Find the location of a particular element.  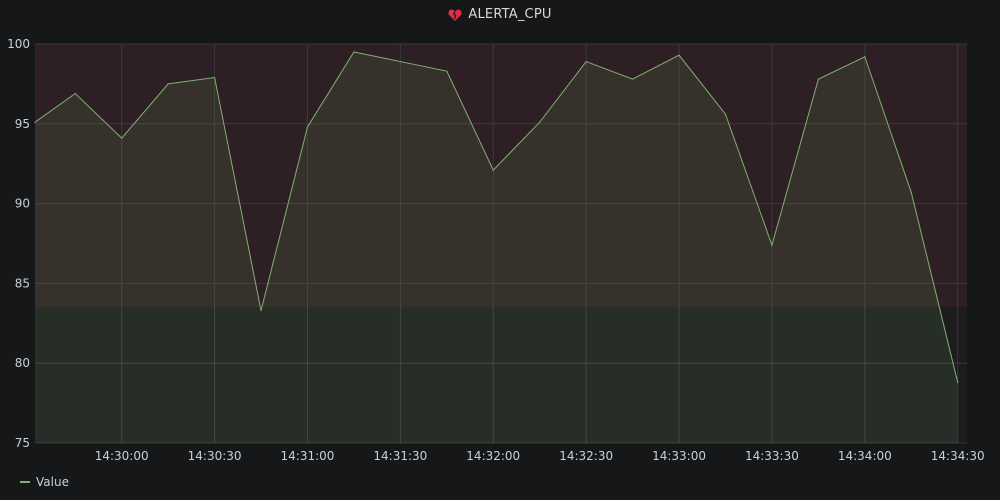

panel-header: ALERTA_CPU is located at coordinates (500, 14).